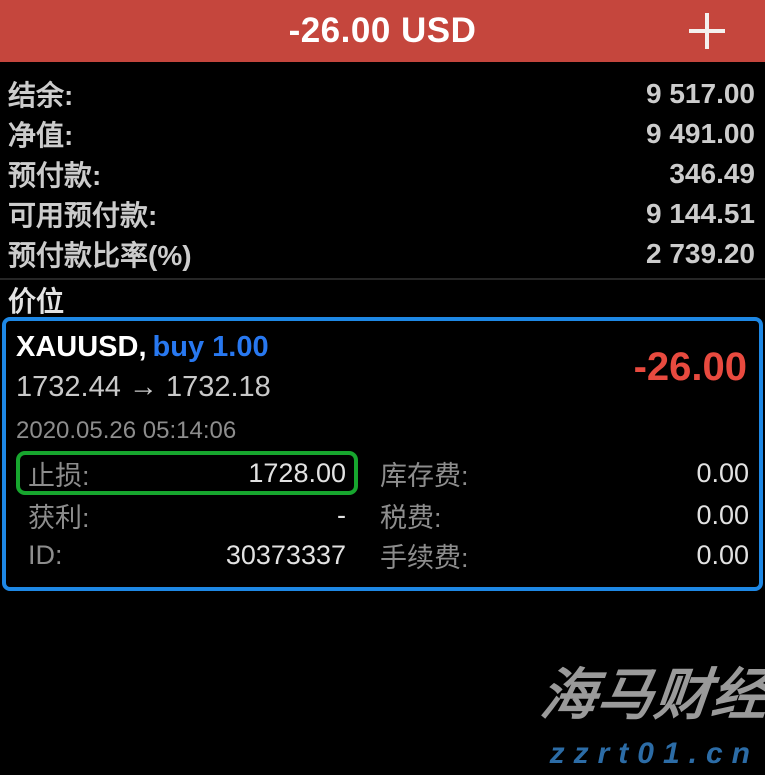 The image size is (765, 775). I want to click on balance-value: 9 517.00, so click(700, 93).